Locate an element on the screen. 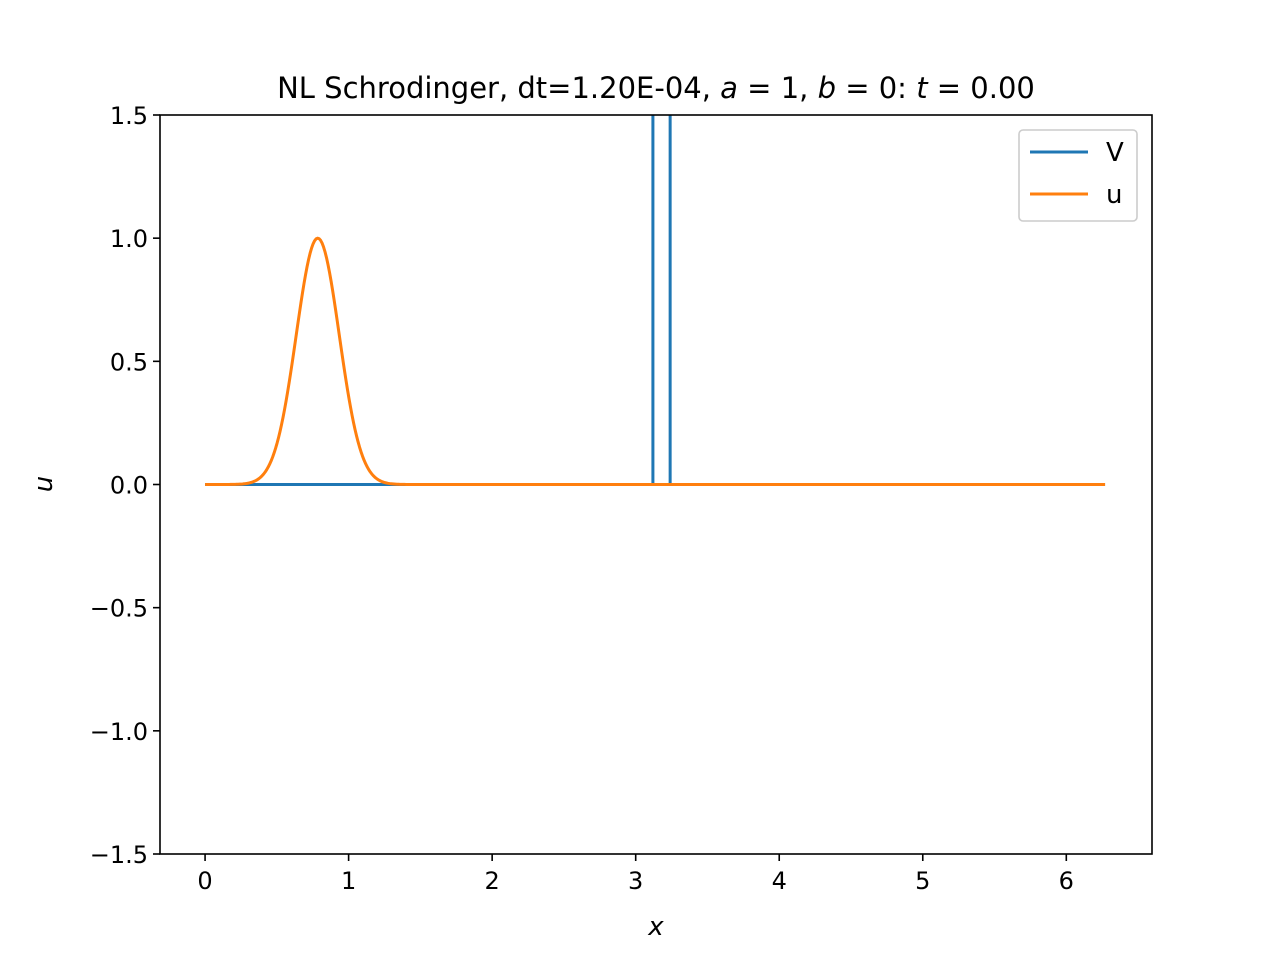 This screenshot has width=1280, height=960. x-axis: 0 1 2 3 4 5 6 is located at coordinates (635, 874).